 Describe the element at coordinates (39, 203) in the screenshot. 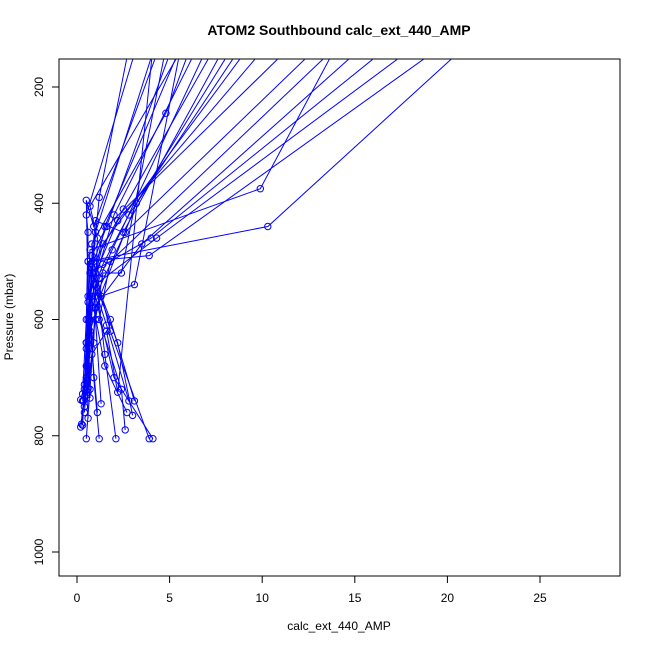

I see `y-tick-label: 400` at that location.